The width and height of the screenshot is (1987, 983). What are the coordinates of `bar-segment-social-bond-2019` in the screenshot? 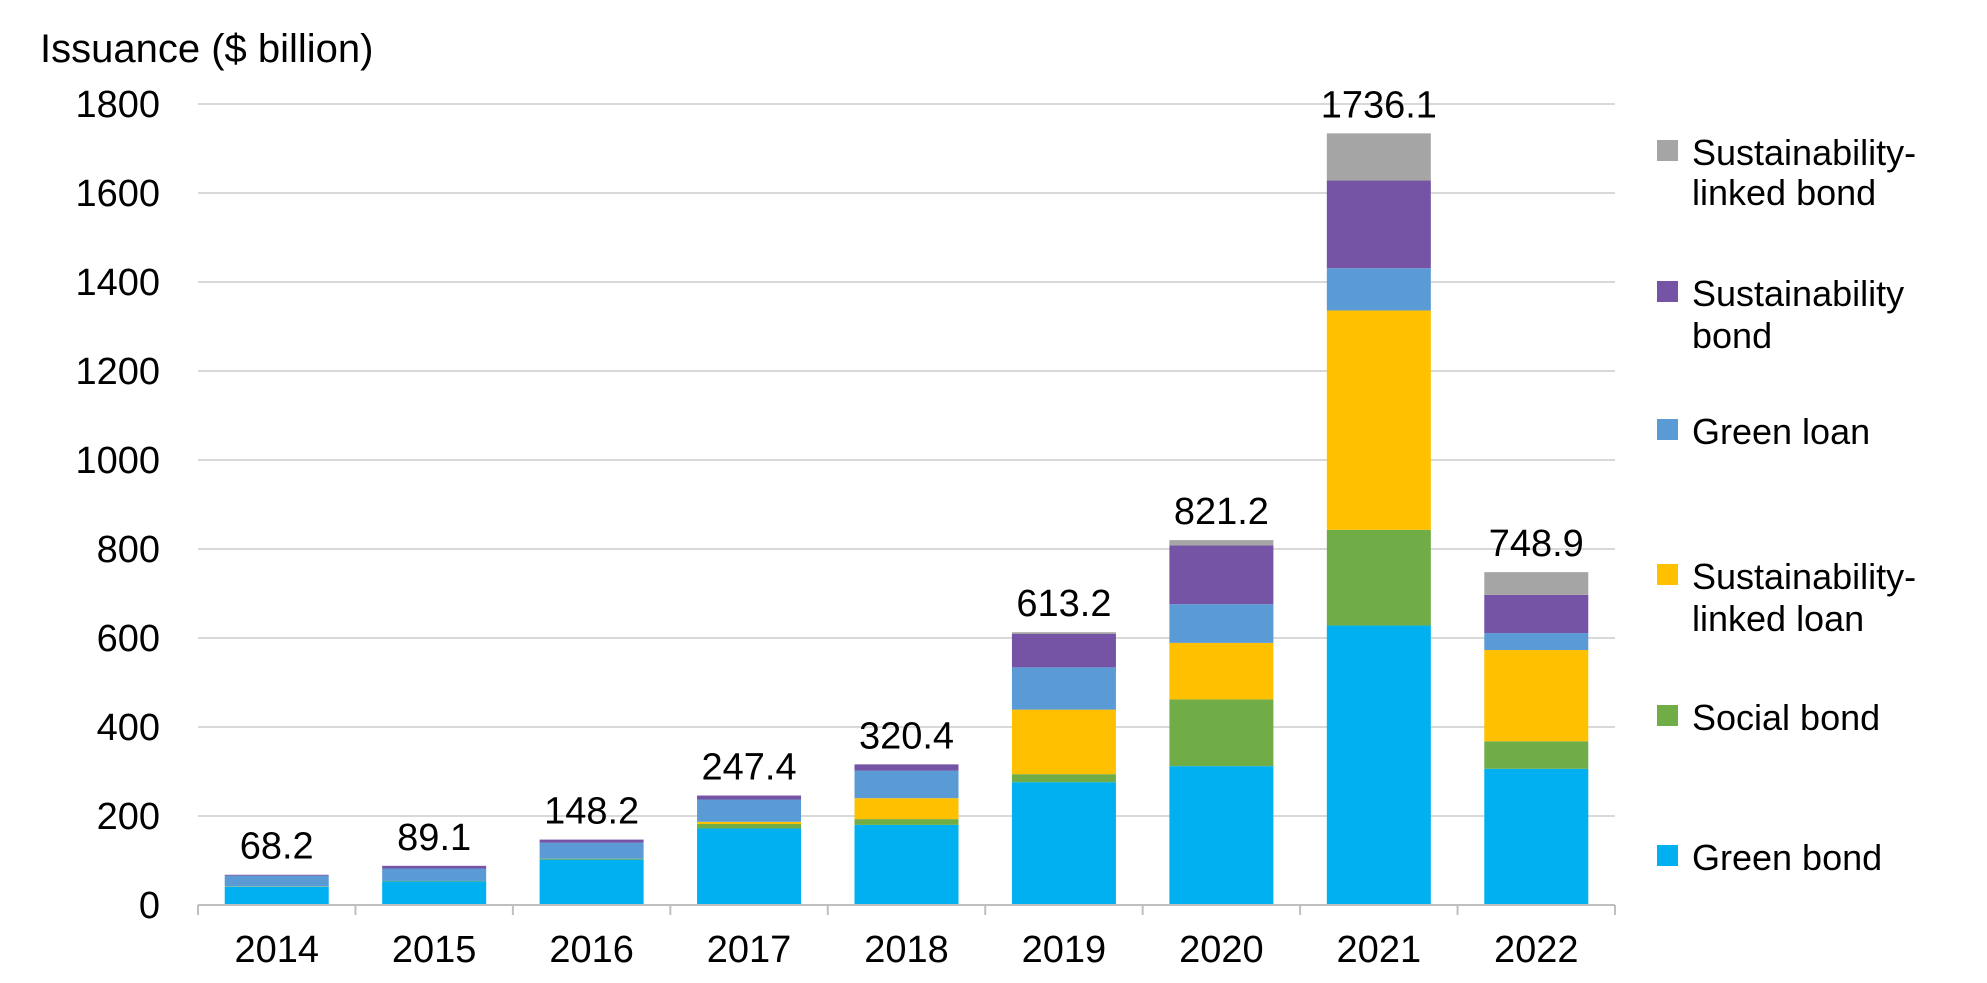 It's located at (1063, 778).